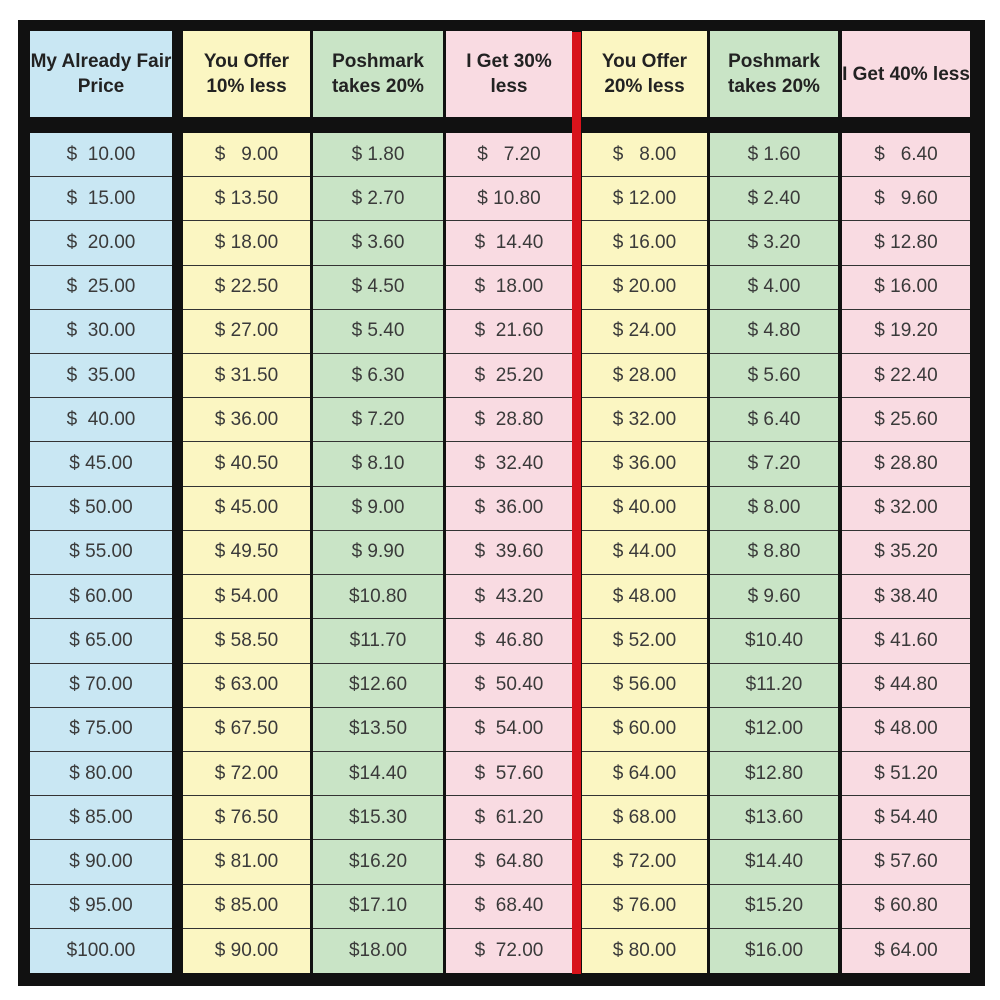 The width and height of the screenshot is (1000, 1000). What do you see at coordinates (378, 906) in the screenshot?
I see `cell-poshmark-fee-10: $17.10` at bounding box center [378, 906].